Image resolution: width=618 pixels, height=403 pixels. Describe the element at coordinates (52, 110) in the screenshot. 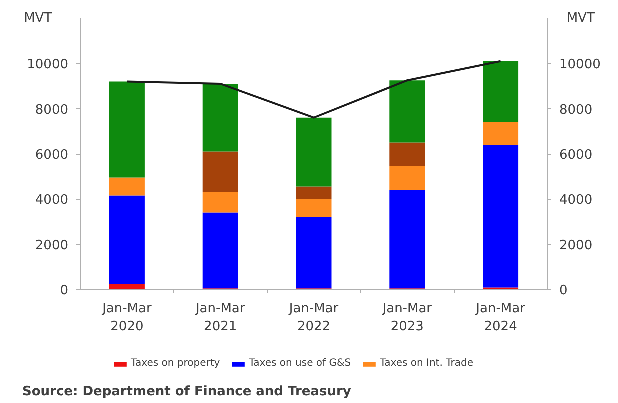

I see `y-tick-label: 8000` at that location.